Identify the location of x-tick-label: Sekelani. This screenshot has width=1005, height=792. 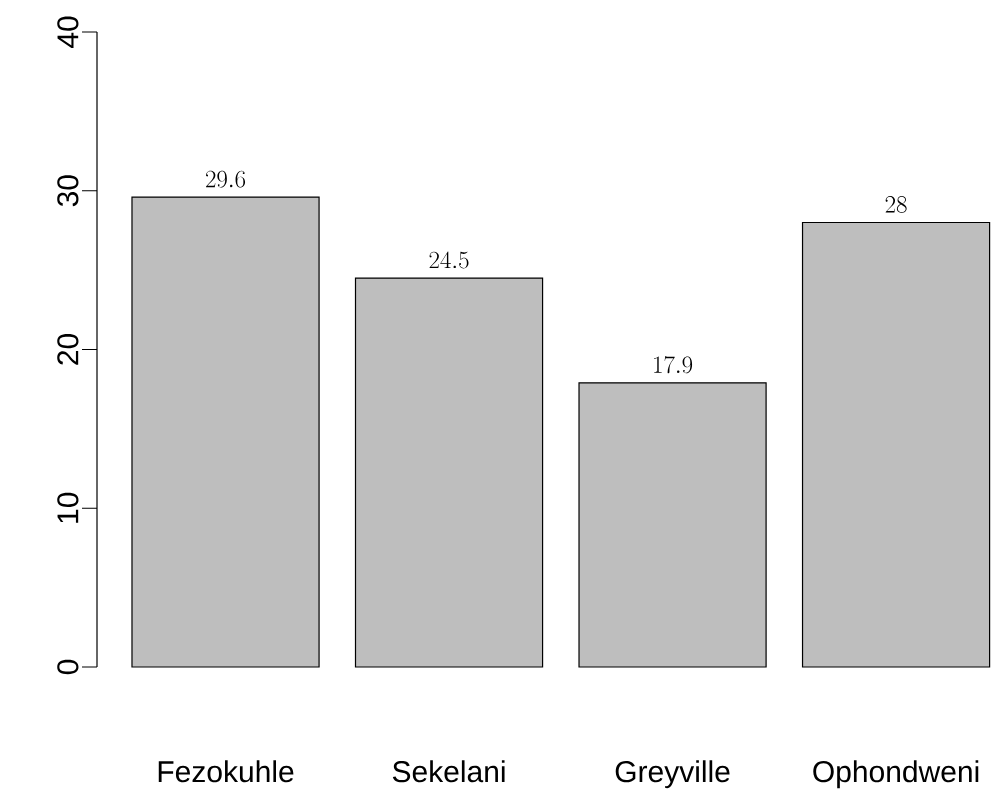
(448, 771).